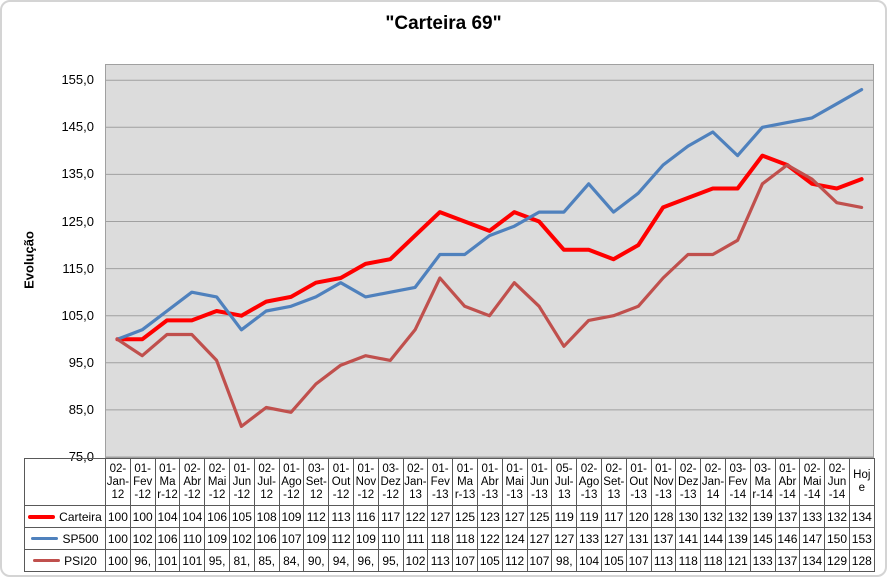  What do you see at coordinates (65, 560) in the screenshot?
I see `legend-item-psi20: PSI20` at bounding box center [65, 560].